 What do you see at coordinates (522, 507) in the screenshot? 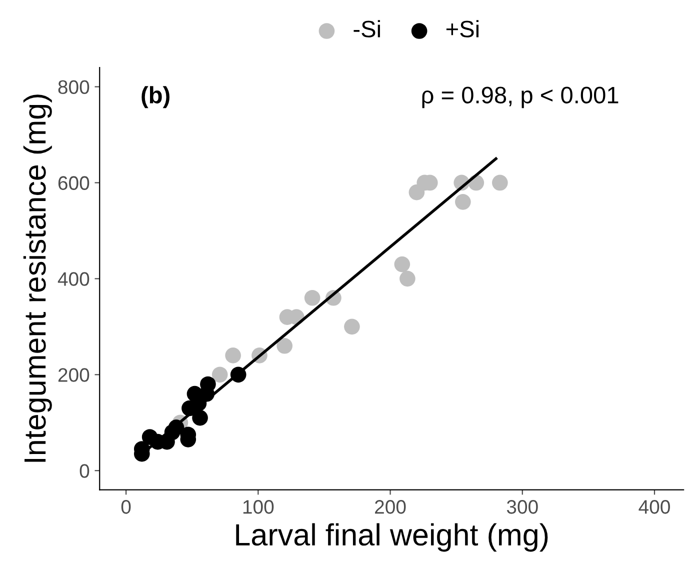
I see `x-tick-label: 300` at bounding box center [522, 507].